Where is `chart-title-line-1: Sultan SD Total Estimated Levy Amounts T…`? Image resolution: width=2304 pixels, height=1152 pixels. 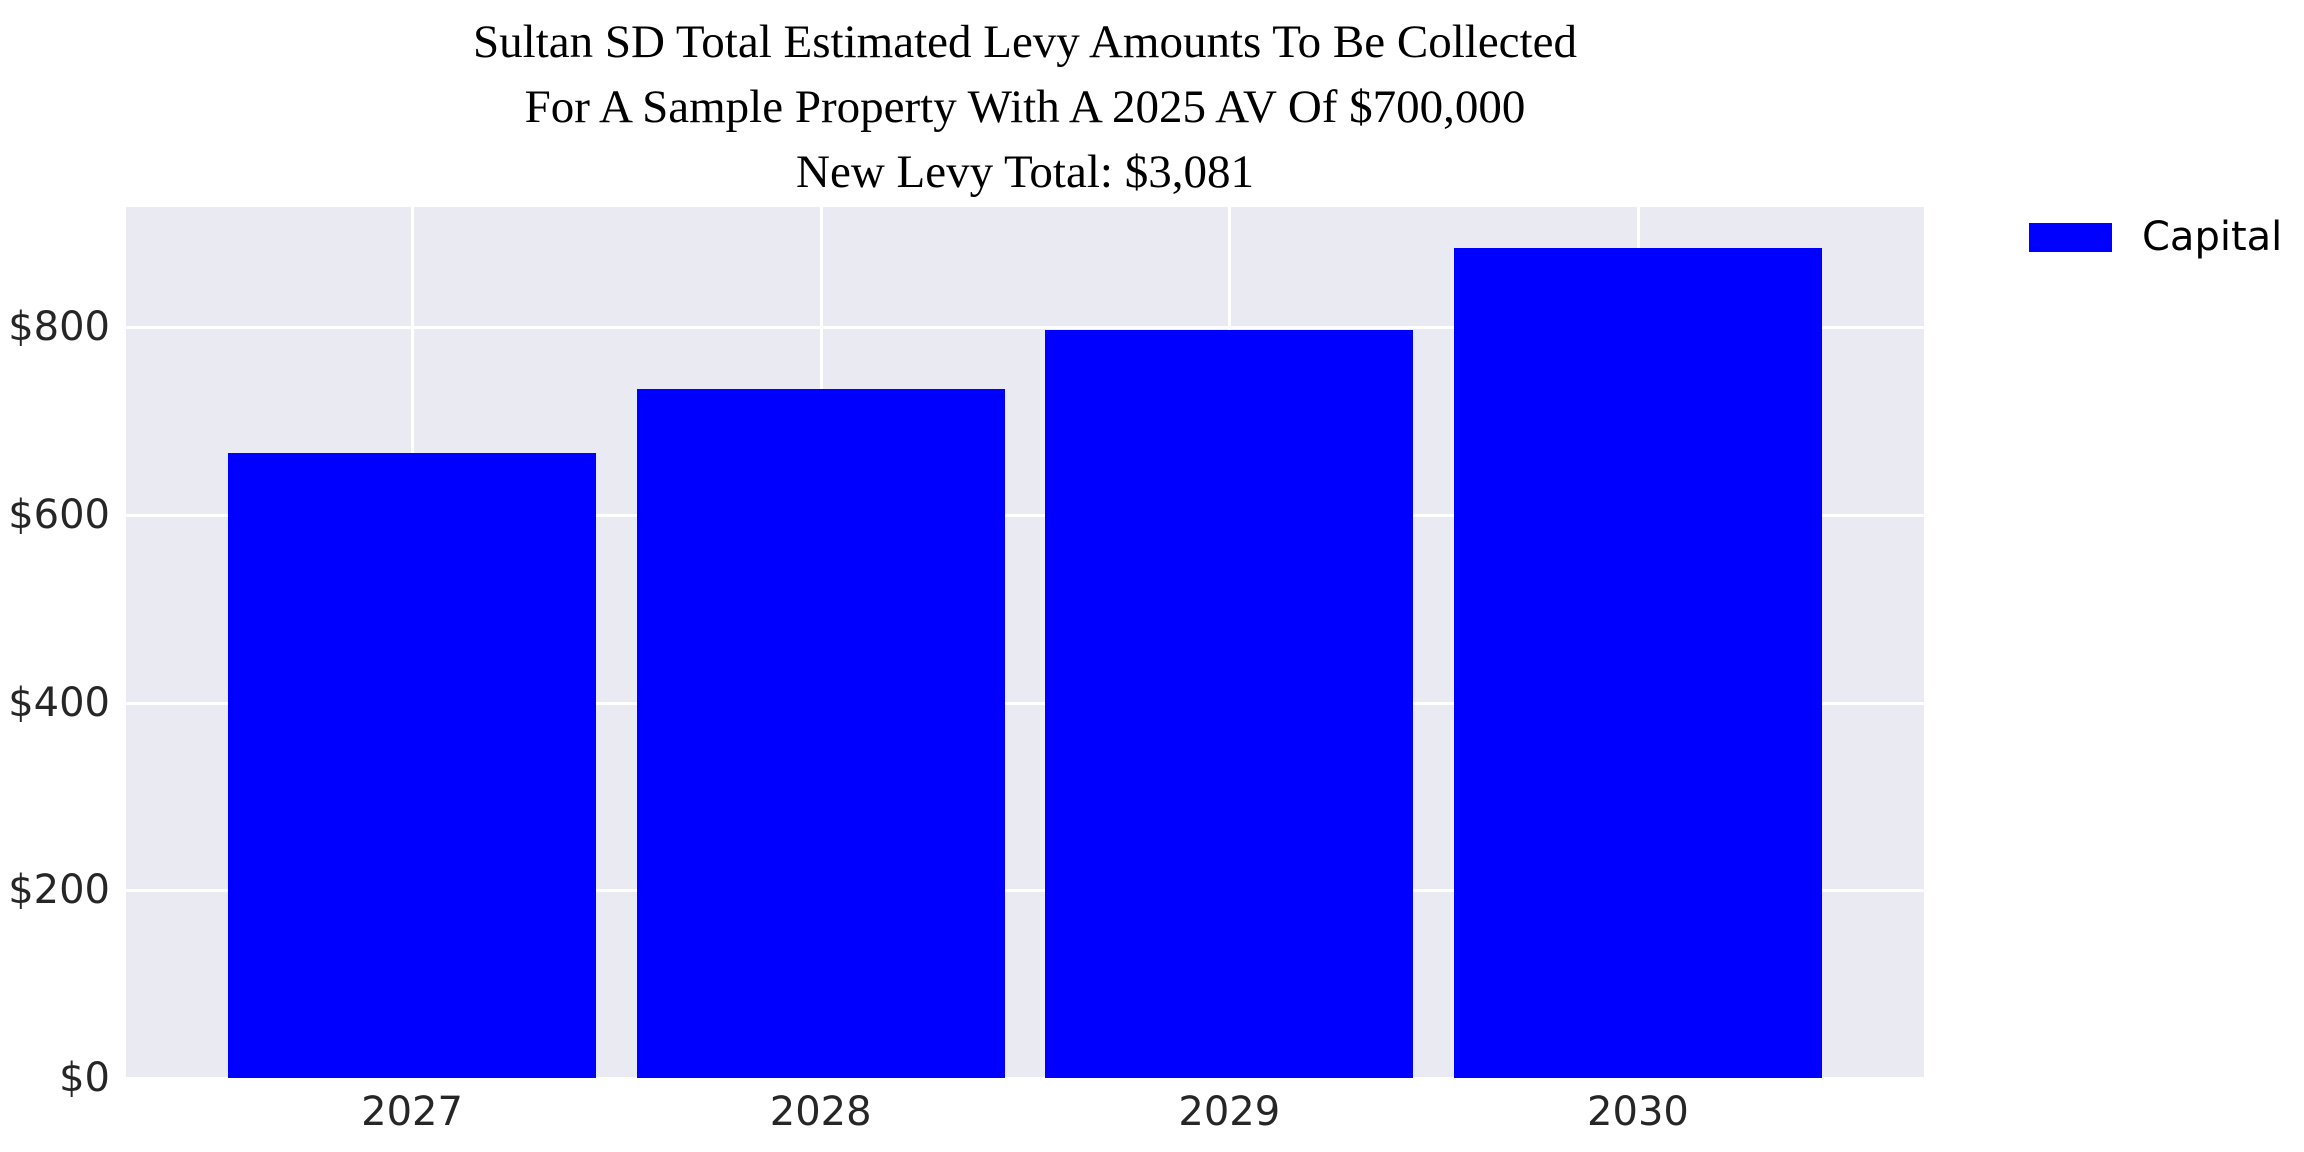
chart-title-line-1: Sultan SD Total Estimated Levy Amounts T… is located at coordinates (1025, 42).